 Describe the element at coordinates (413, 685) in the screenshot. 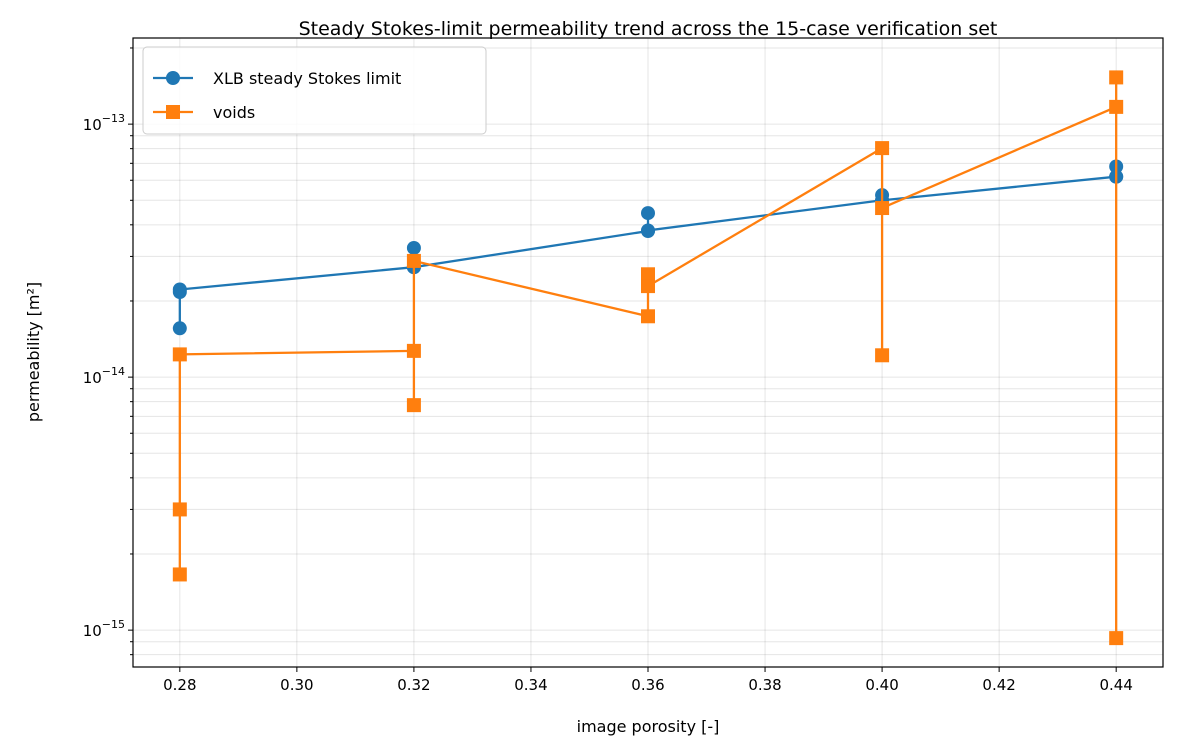

I see `x-tick-label: 0.32` at that location.